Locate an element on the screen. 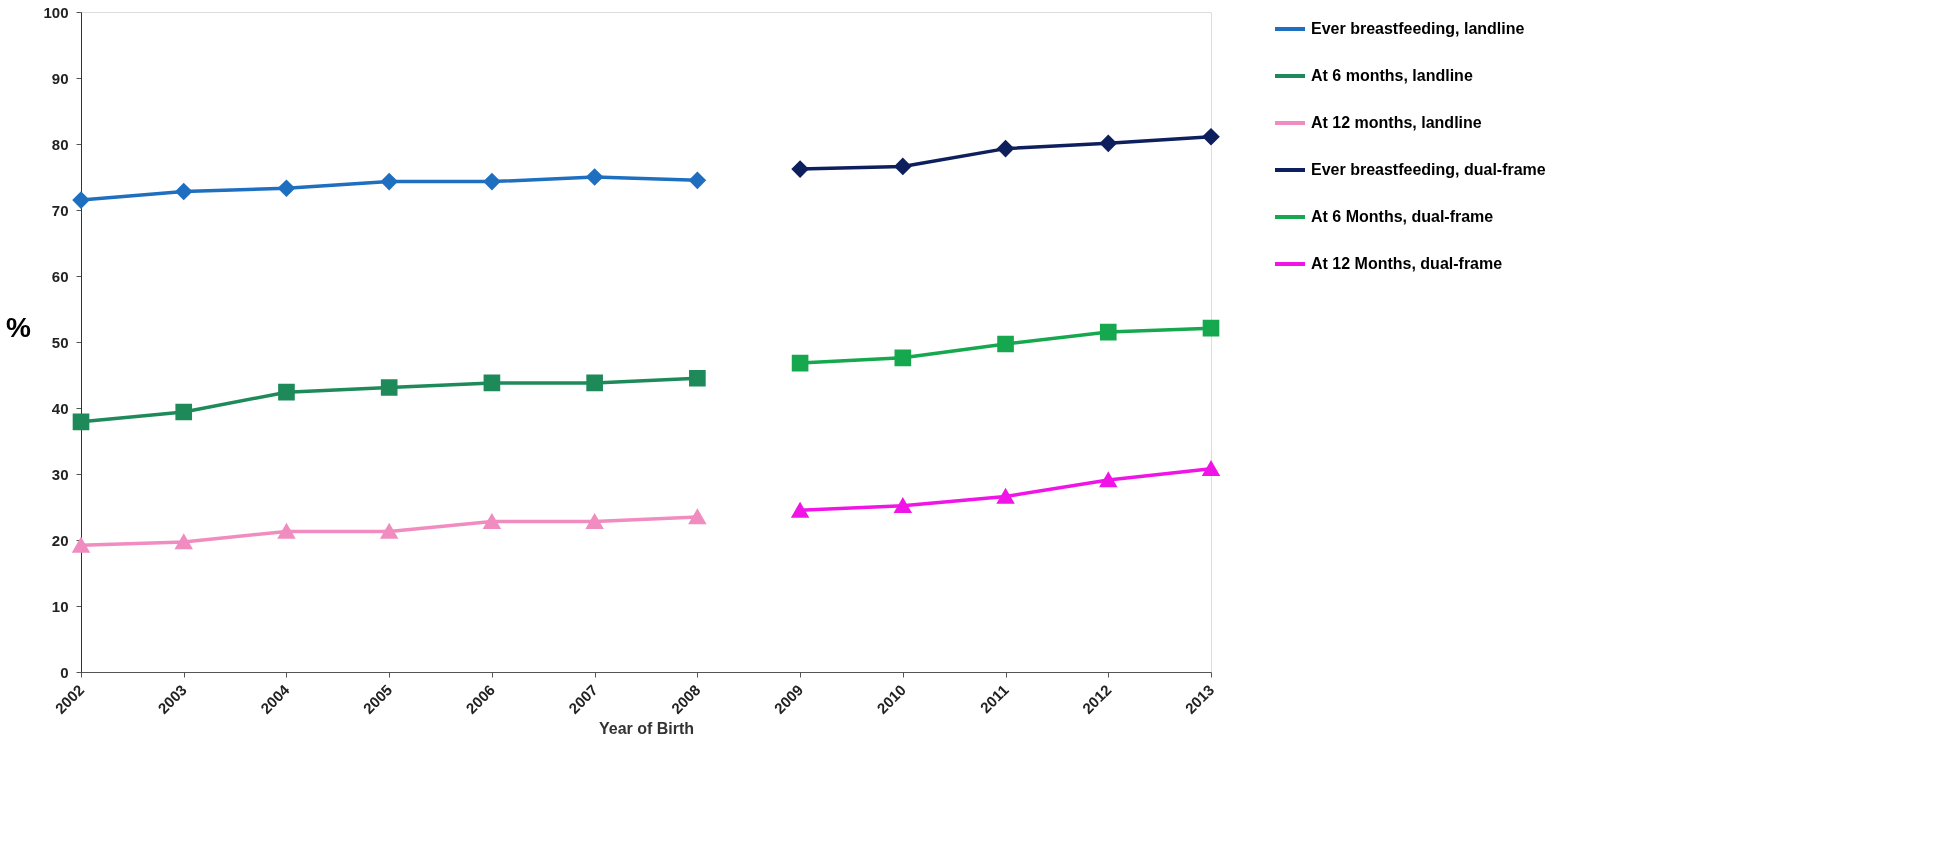 This screenshot has width=1949, height=855. y-tick-label: 40 is located at coordinates (60, 408).